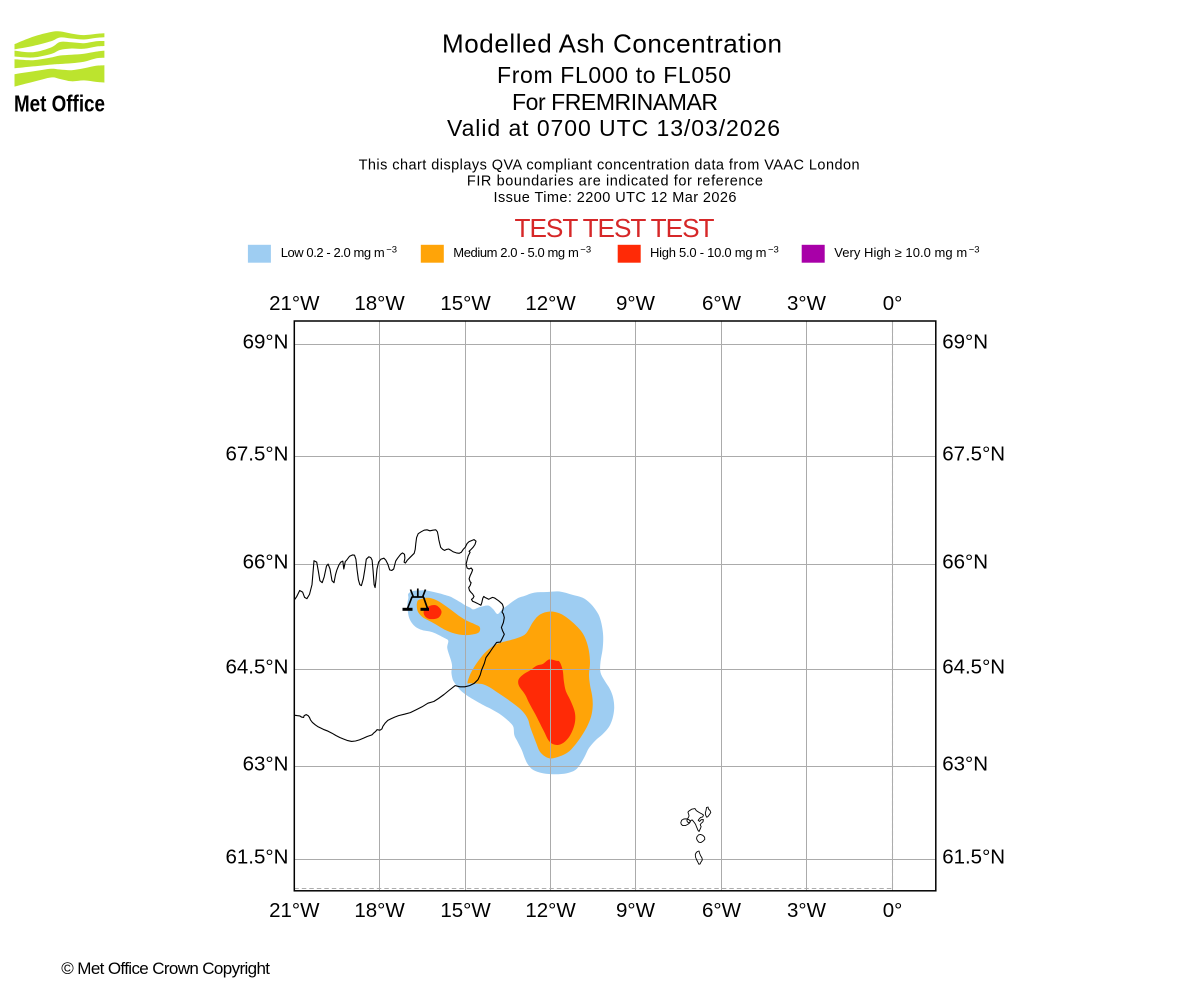  Describe the element at coordinates (708, 252) in the screenshot. I see `svg-text: High 5.0 - 10.0 mg m` at that location.